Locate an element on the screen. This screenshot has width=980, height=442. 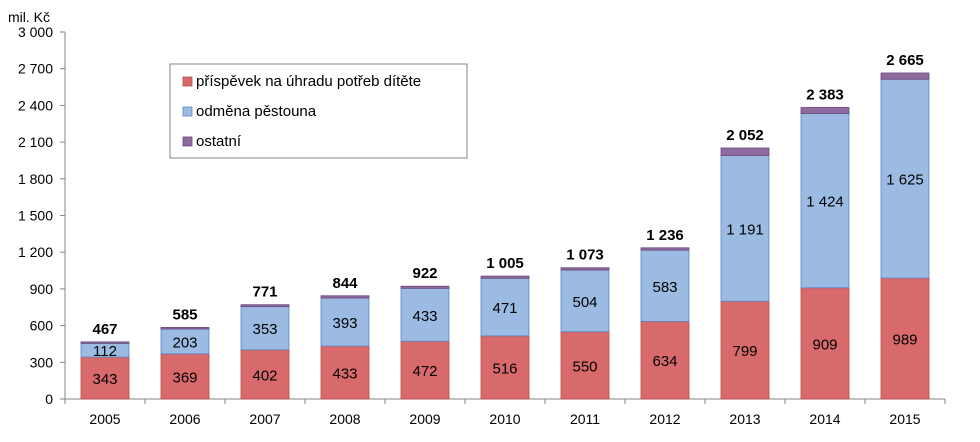
y-tick-label: 0 is located at coordinates (49, 399).